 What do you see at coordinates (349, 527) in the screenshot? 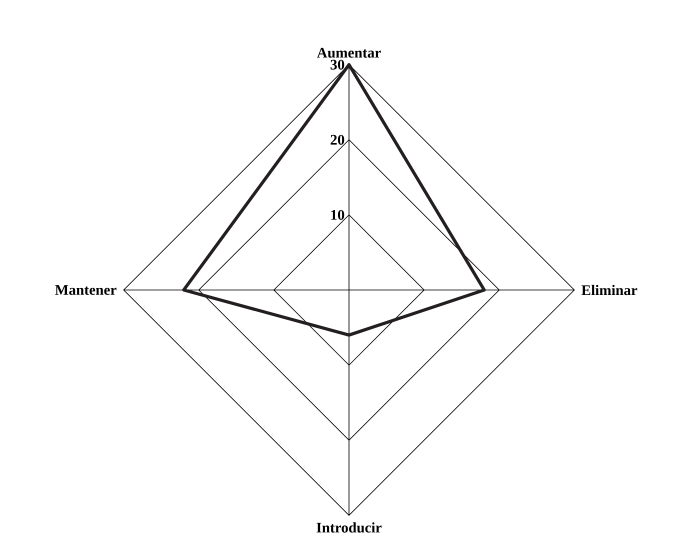
I see `spoke-label: Introducir` at bounding box center [349, 527].